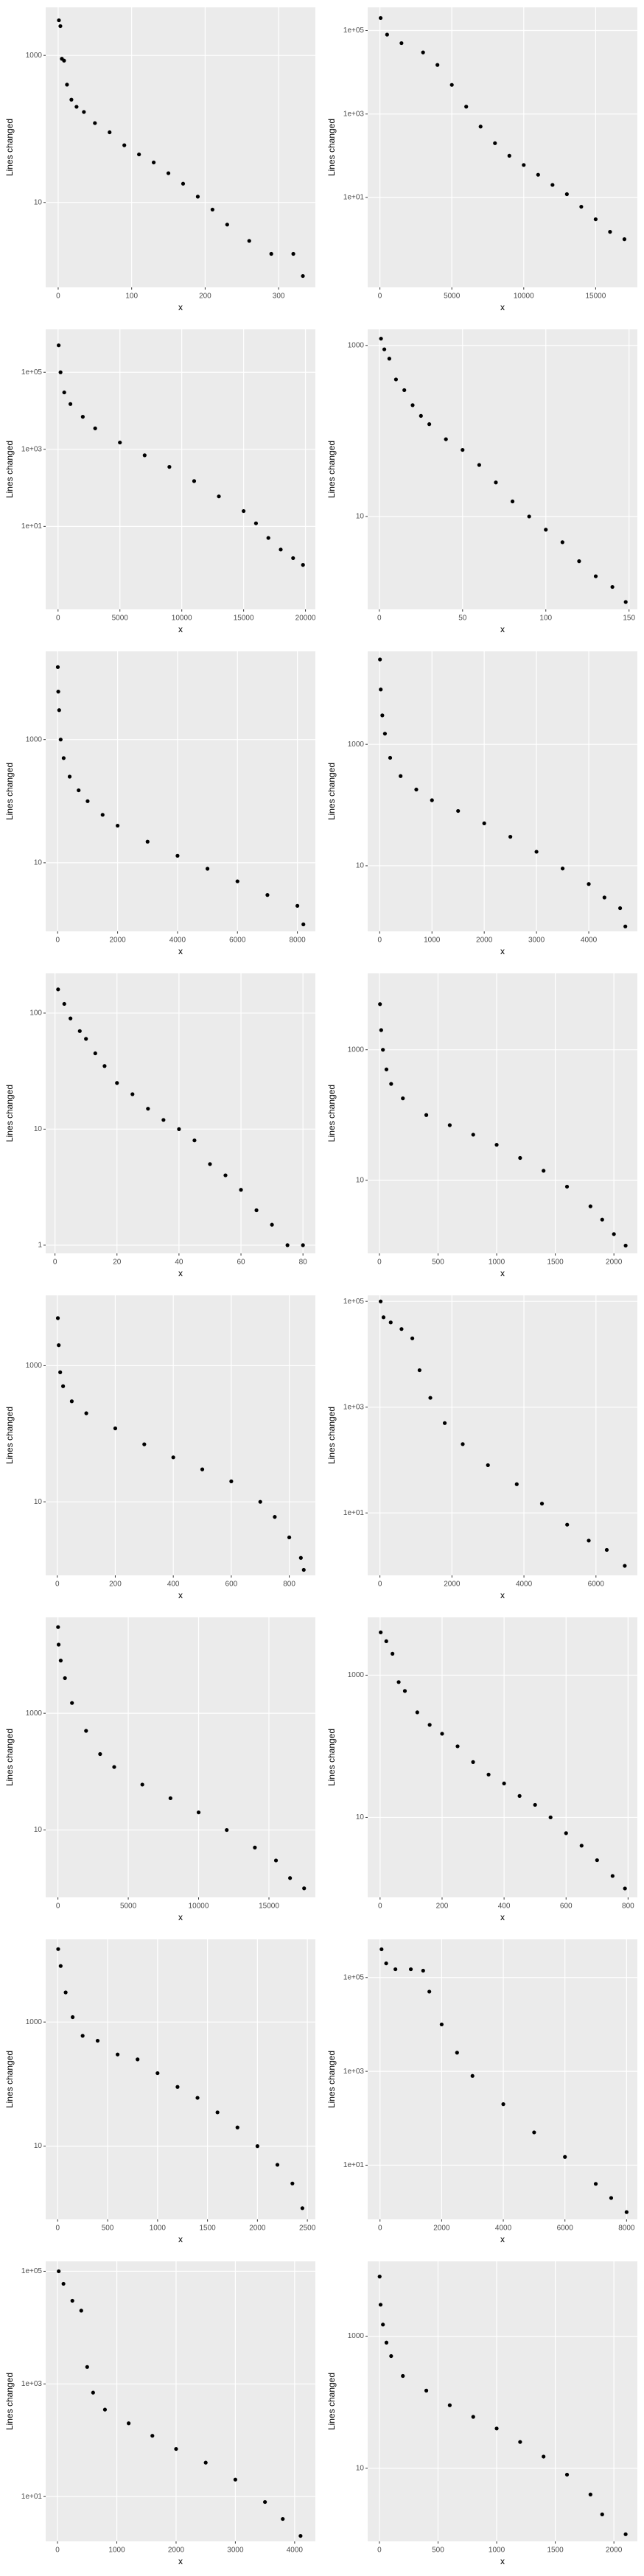  Describe the element at coordinates (524, 297) in the screenshot. I see `x-tick-label: 10000` at that location.